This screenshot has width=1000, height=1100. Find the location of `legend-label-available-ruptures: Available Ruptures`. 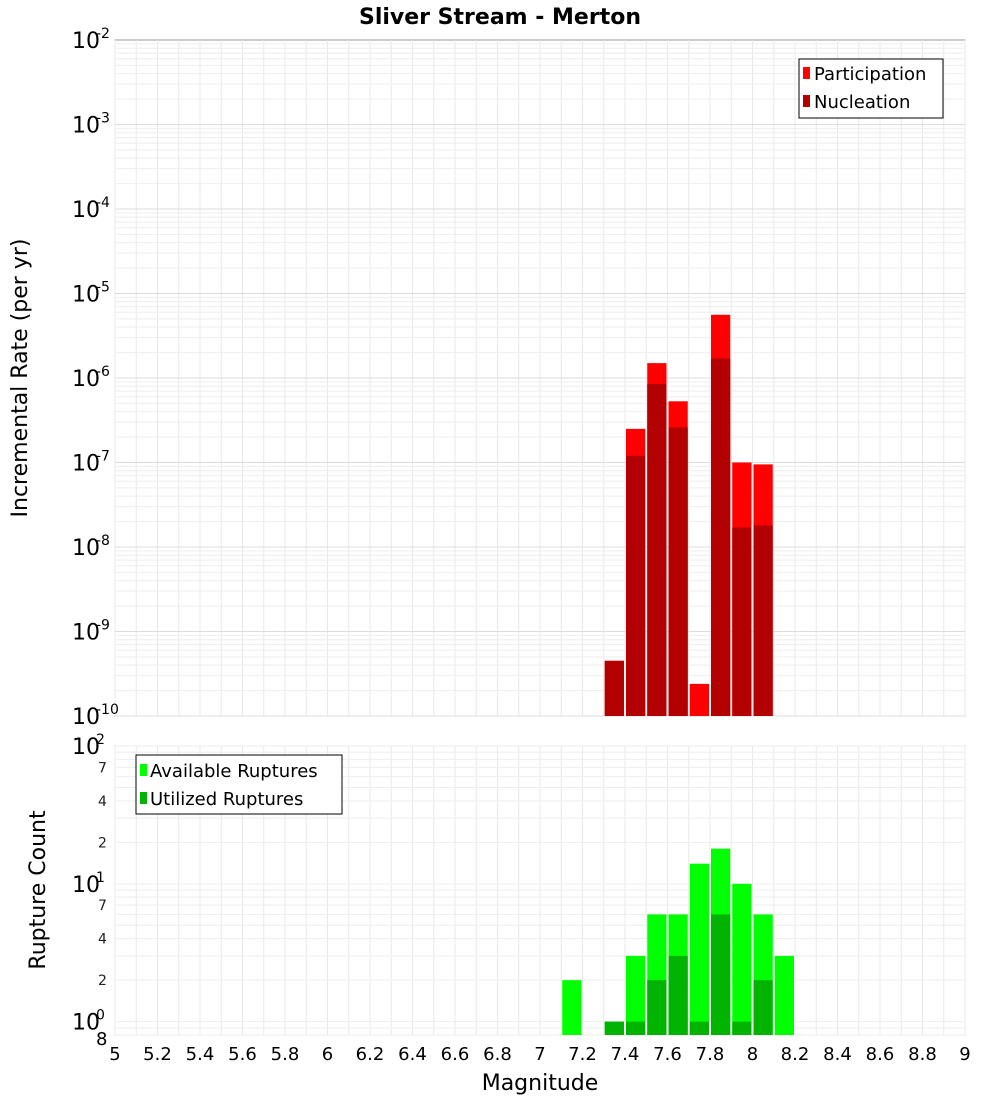

legend-label-available-ruptures: Available Ruptures is located at coordinates (234, 771).